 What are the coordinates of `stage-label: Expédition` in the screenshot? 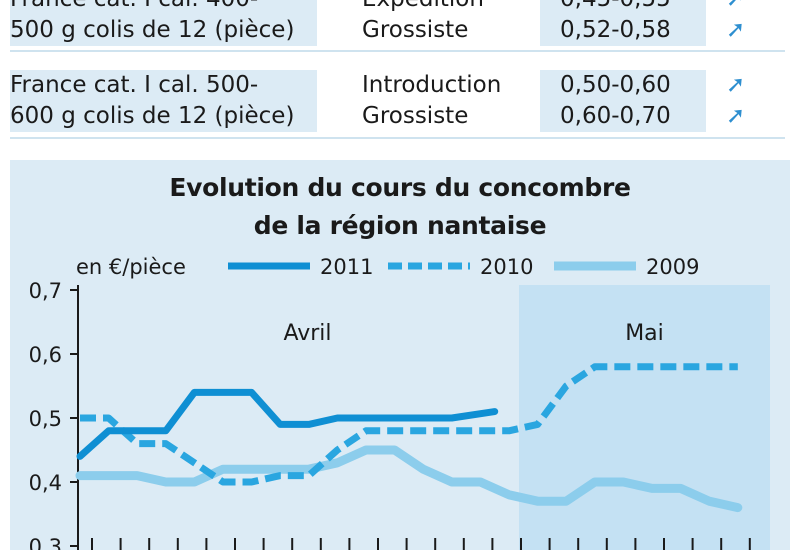 It's located at (423, 7).